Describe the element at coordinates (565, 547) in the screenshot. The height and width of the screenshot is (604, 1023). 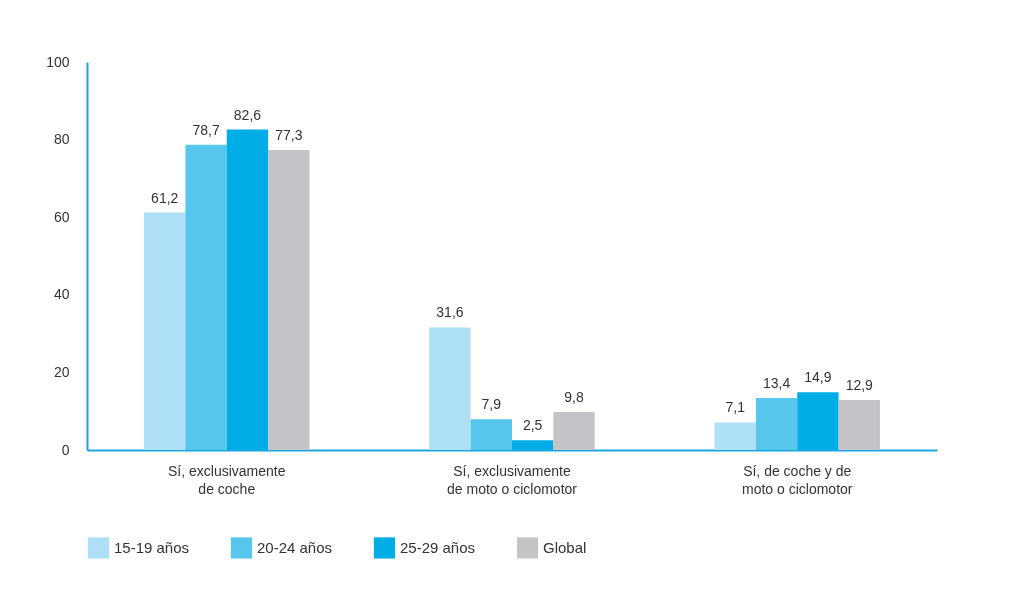
I see `legend-label: Global` at that location.